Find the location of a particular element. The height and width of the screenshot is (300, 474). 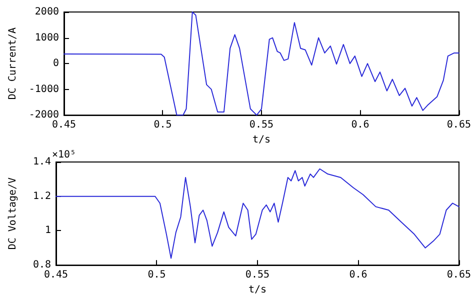

y-tick-label: 1.2 is located at coordinates (41, 196).